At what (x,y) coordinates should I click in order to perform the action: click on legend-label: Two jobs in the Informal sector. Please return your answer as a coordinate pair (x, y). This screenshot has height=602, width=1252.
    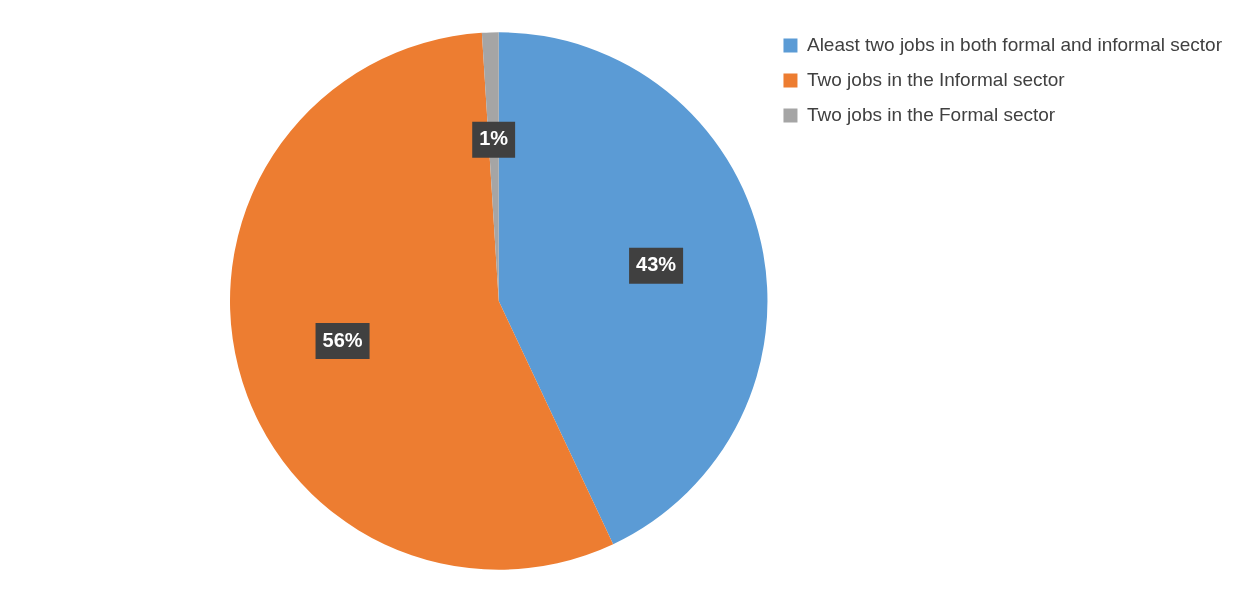
    Looking at the image, I should click on (936, 79).